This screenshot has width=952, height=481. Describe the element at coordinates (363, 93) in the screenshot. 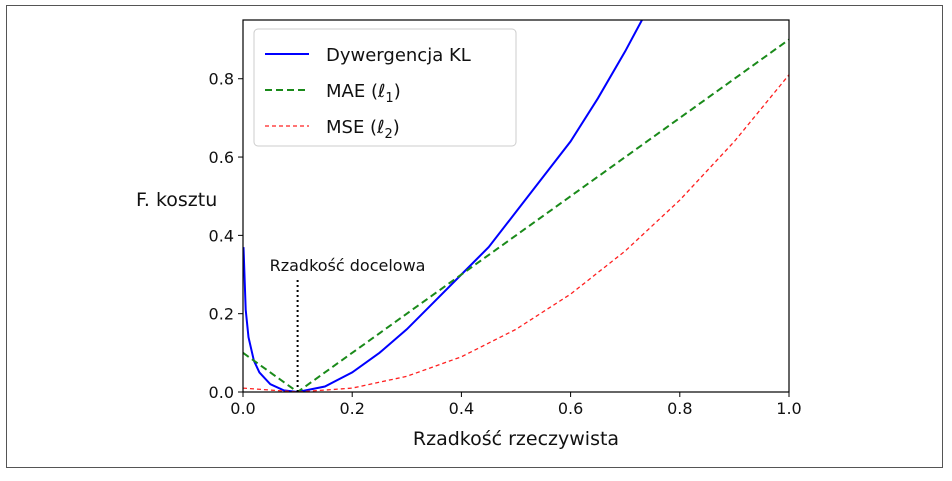

I see `legend-label-2: MAE (ℓ1)` at that location.